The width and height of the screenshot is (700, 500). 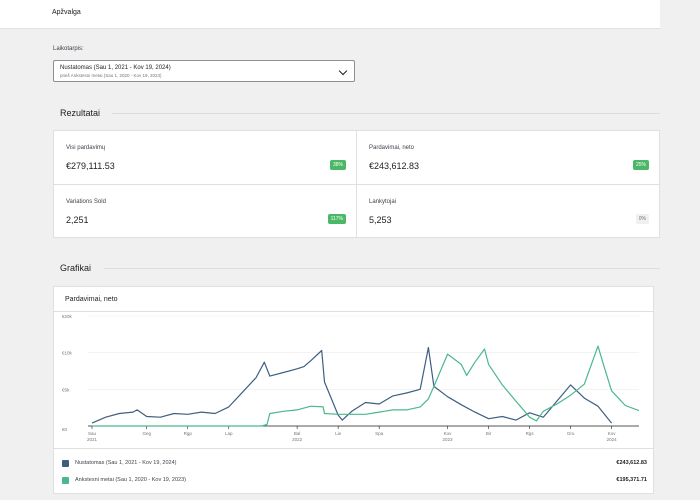 What do you see at coordinates (77, 220) in the screenshot?
I see `stat-value: 2,251` at bounding box center [77, 220].